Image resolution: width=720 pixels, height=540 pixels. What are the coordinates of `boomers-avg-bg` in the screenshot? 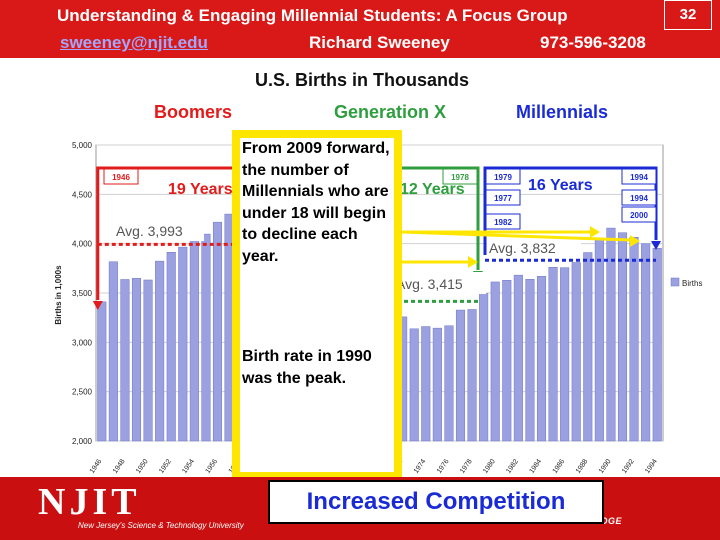 It's located at (156, 230).